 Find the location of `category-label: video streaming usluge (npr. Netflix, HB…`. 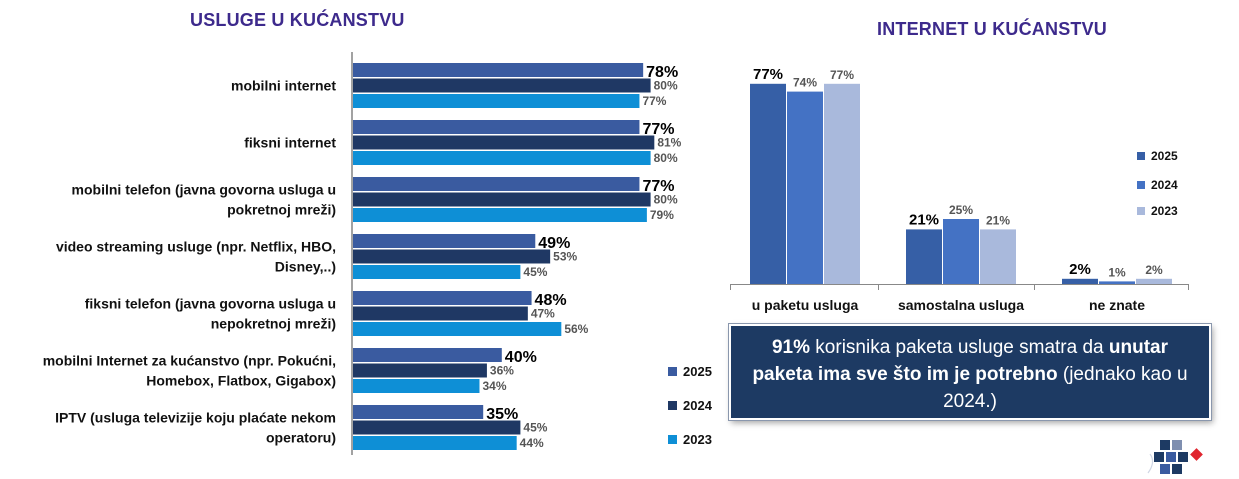

category-label: video streaming usluge (npr. Netflix, HB… is located at coordinates (196, 247).